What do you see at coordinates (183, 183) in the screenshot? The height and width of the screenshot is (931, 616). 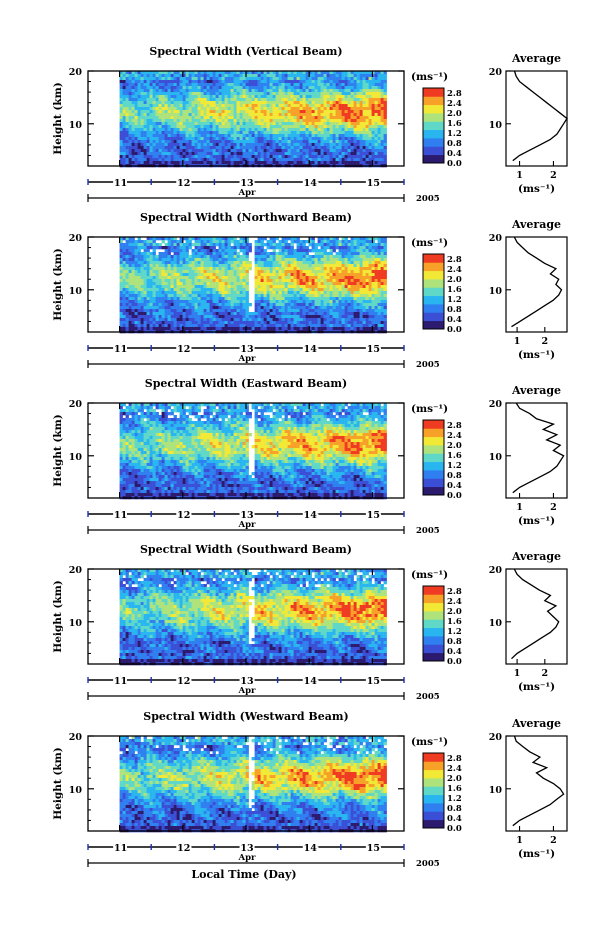 I see `x-tick-label: 12` at bounding box center [183, 183].